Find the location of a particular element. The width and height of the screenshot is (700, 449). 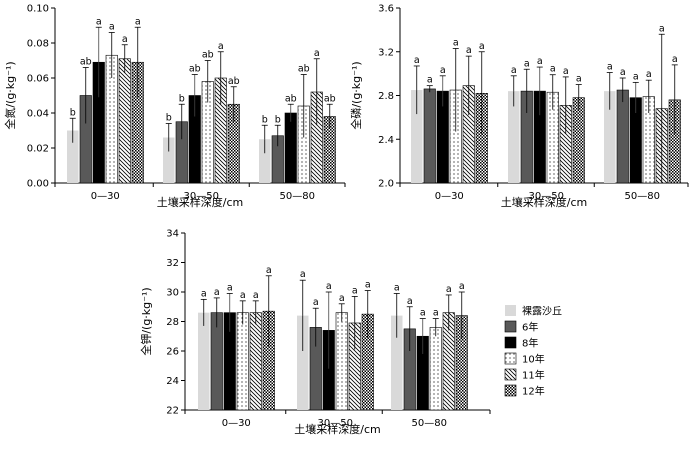

legend-label: 10年 is located at coordinates (533, 359).